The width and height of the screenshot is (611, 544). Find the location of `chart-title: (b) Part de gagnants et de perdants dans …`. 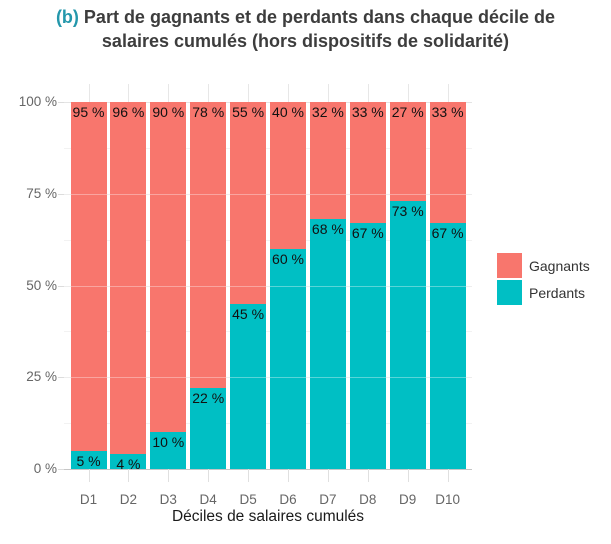

chart-title: (b) Part de gagnants et de perdants dans … is located at coordinates (306, 30).